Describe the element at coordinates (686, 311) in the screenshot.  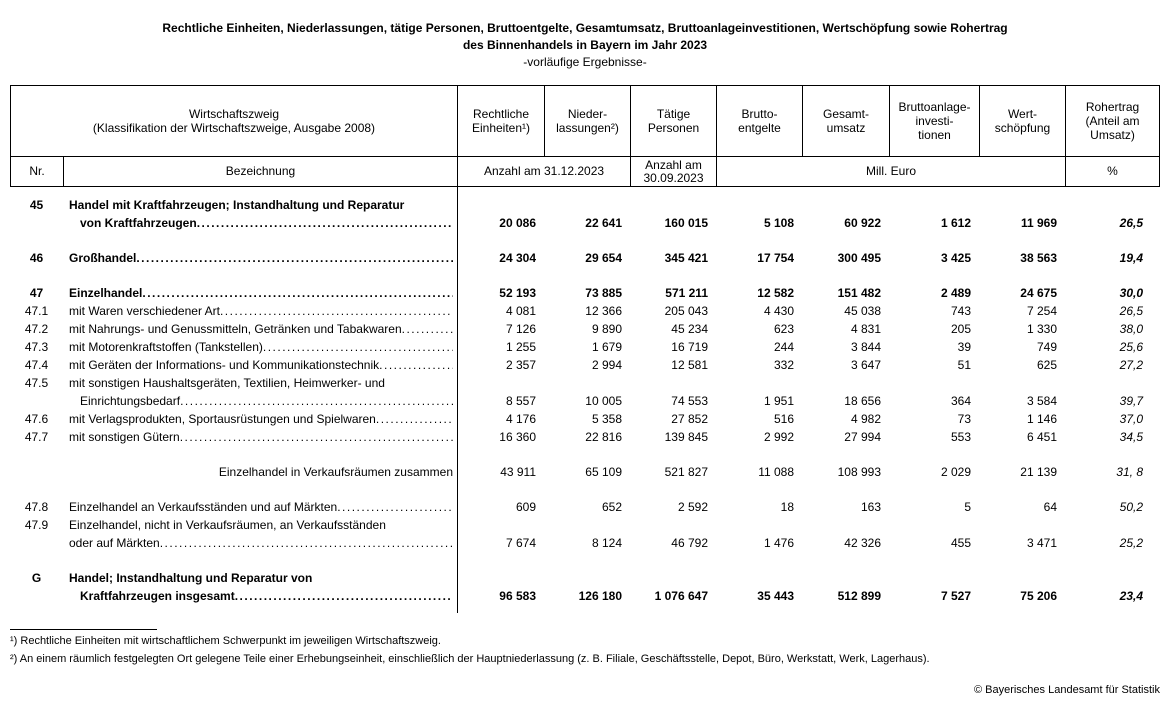
I see `row-value: 205 043` at that location.